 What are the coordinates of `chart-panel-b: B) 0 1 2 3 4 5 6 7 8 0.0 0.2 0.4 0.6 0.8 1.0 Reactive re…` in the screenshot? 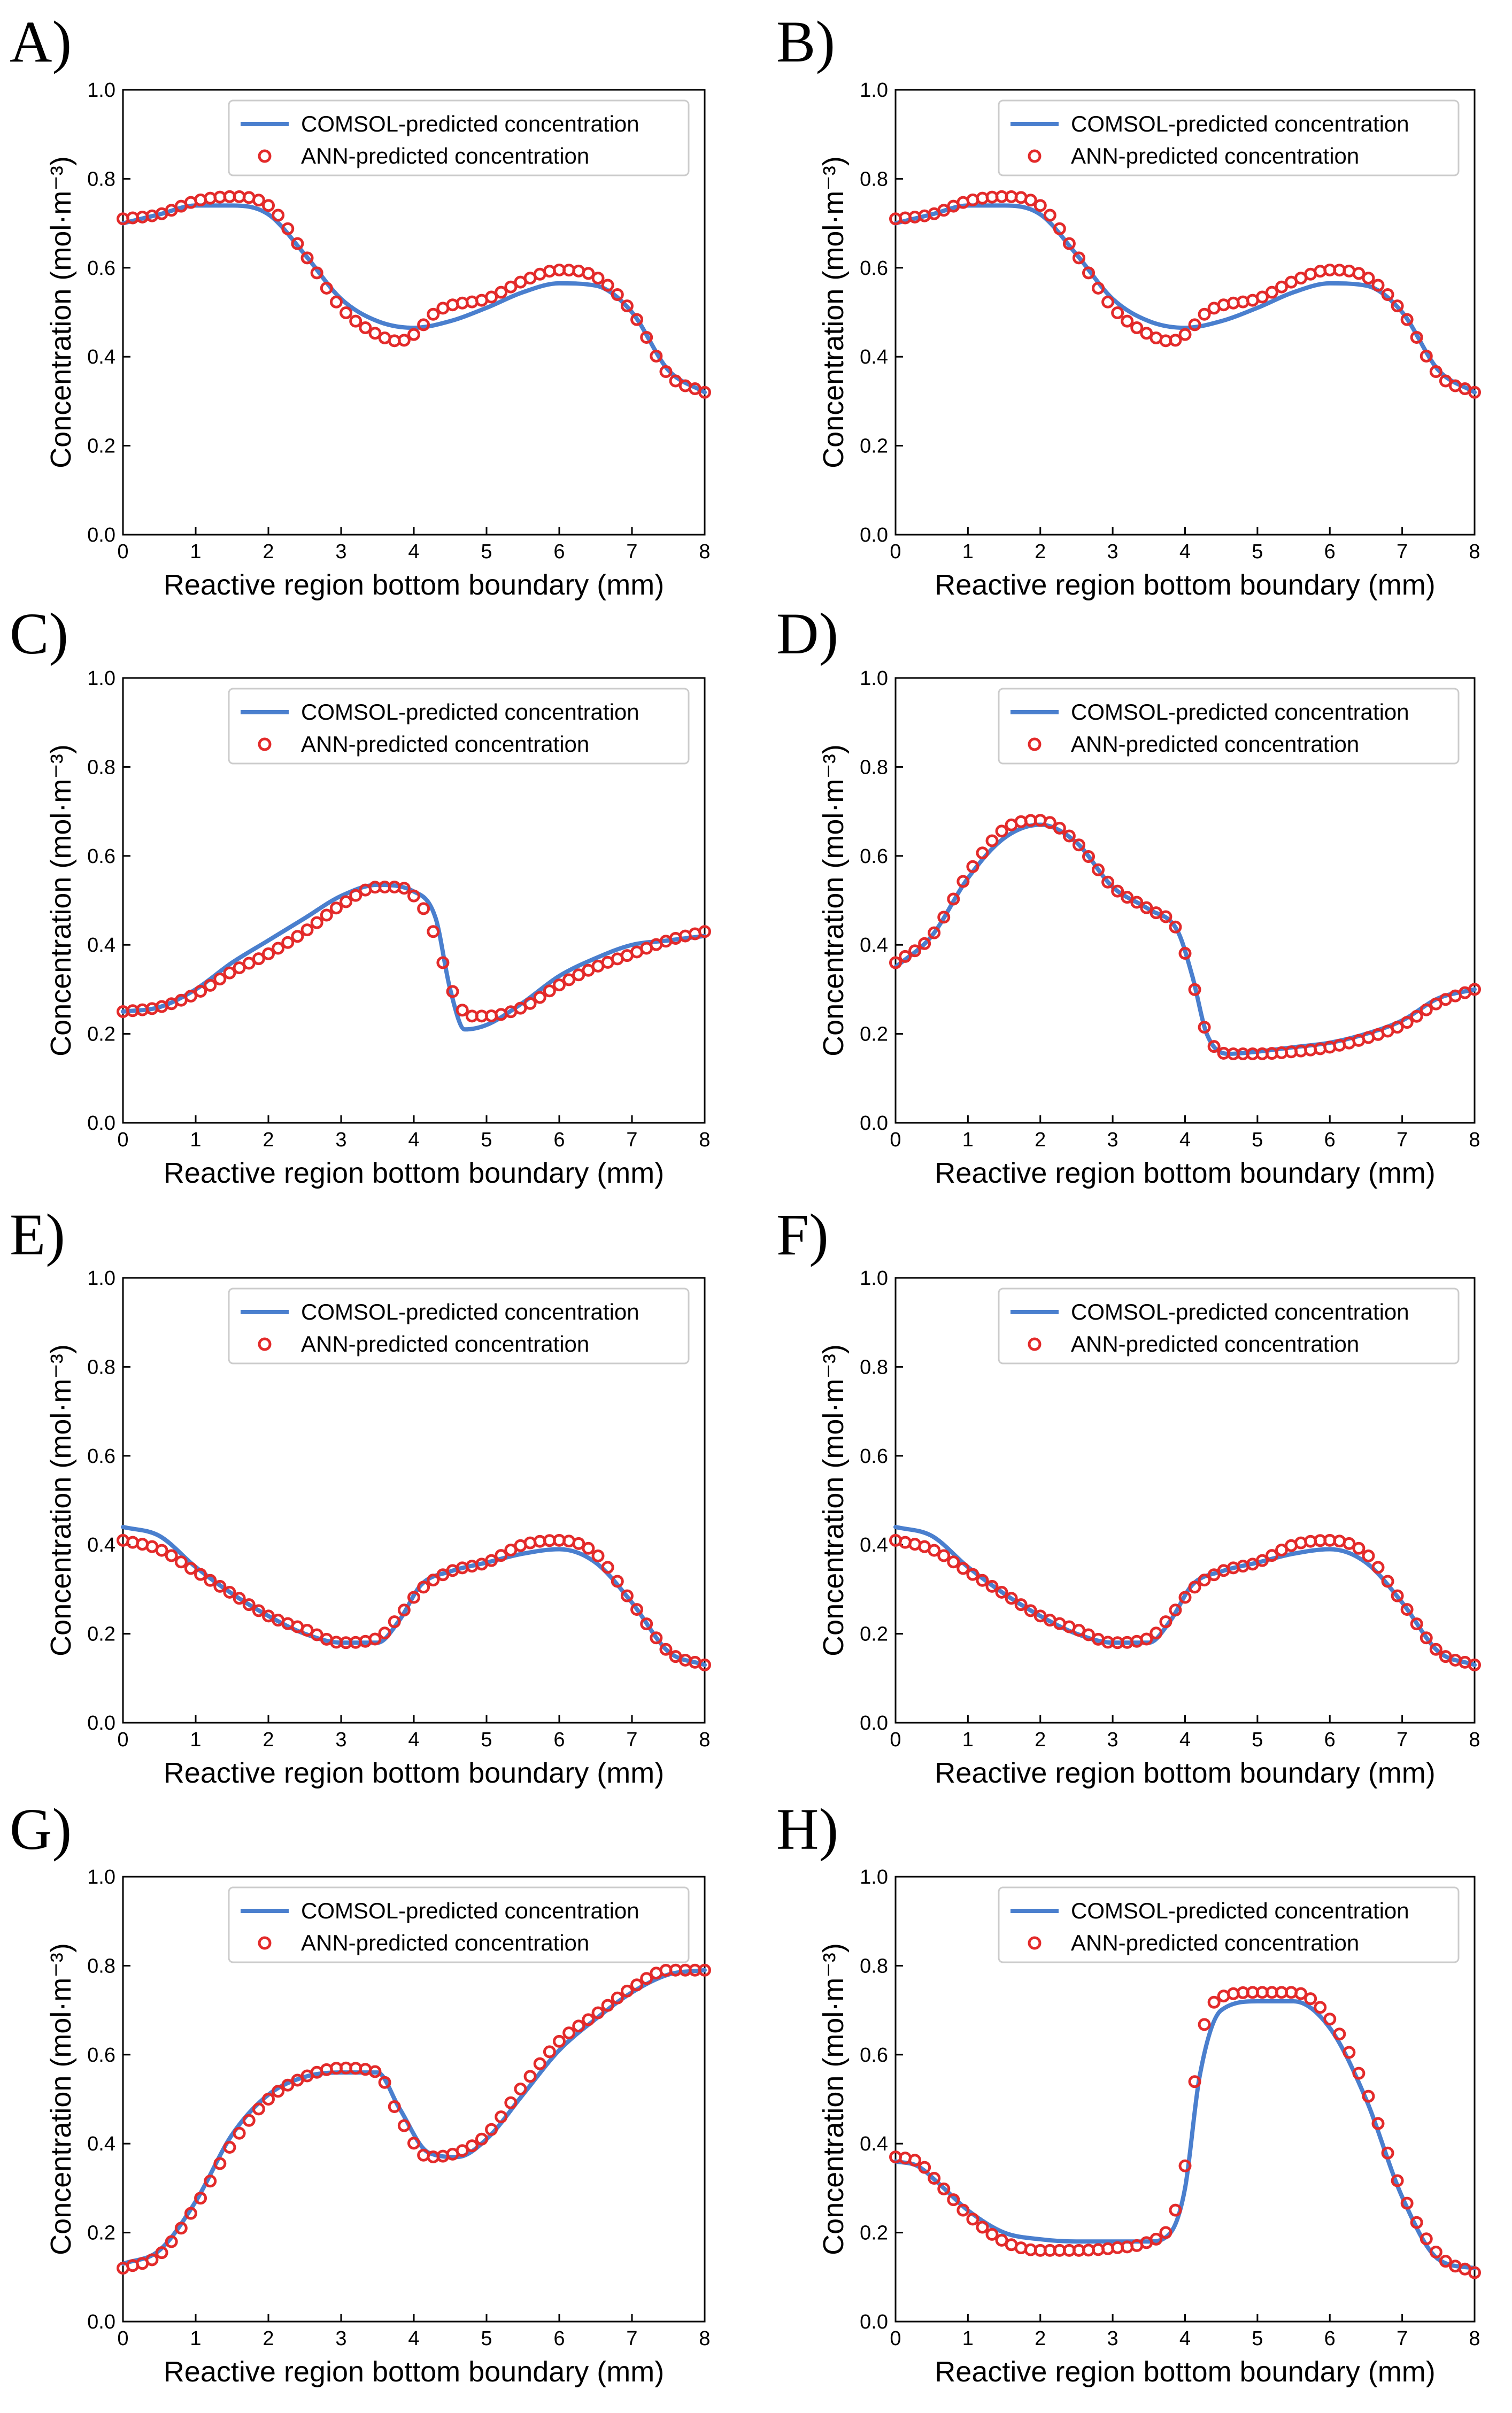 It's located at (1128, 305).